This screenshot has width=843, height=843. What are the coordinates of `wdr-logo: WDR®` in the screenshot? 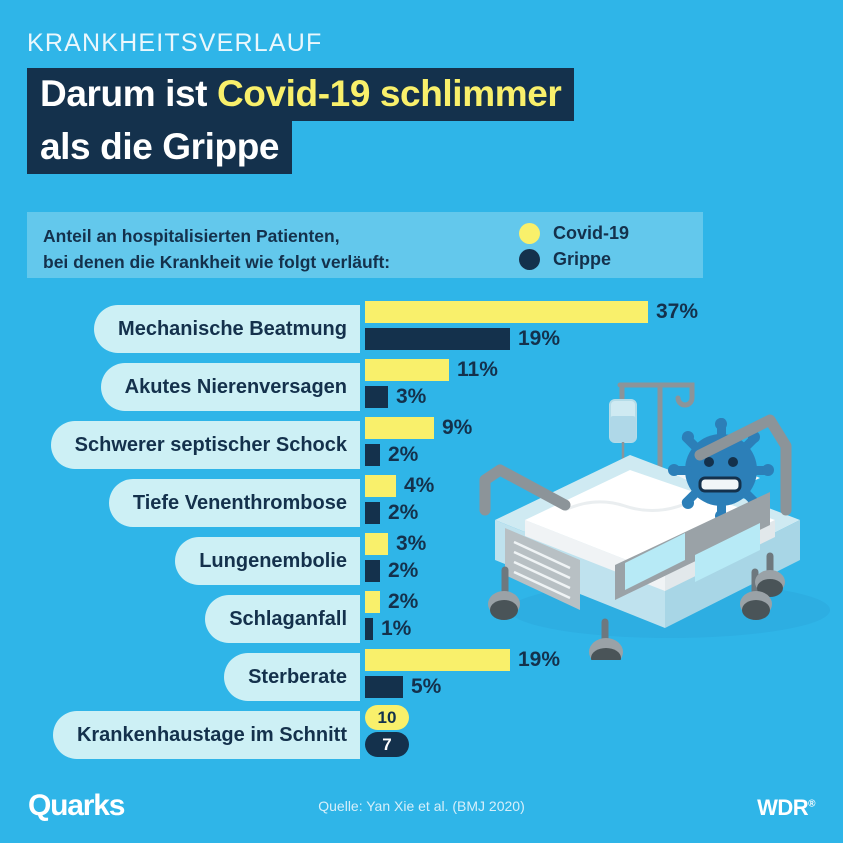 It's located at (786, 808).